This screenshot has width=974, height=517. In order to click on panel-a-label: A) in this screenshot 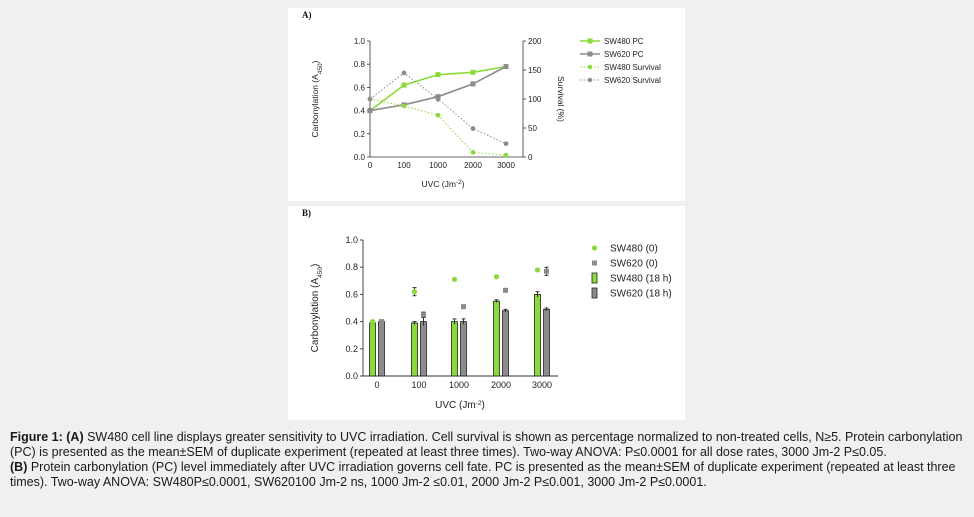, I will do `click(307, 15)`.